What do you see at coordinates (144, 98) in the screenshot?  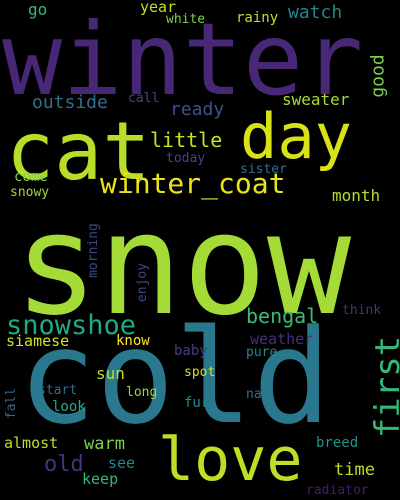 I see `word-call: call` at bounding box center [144, 98].